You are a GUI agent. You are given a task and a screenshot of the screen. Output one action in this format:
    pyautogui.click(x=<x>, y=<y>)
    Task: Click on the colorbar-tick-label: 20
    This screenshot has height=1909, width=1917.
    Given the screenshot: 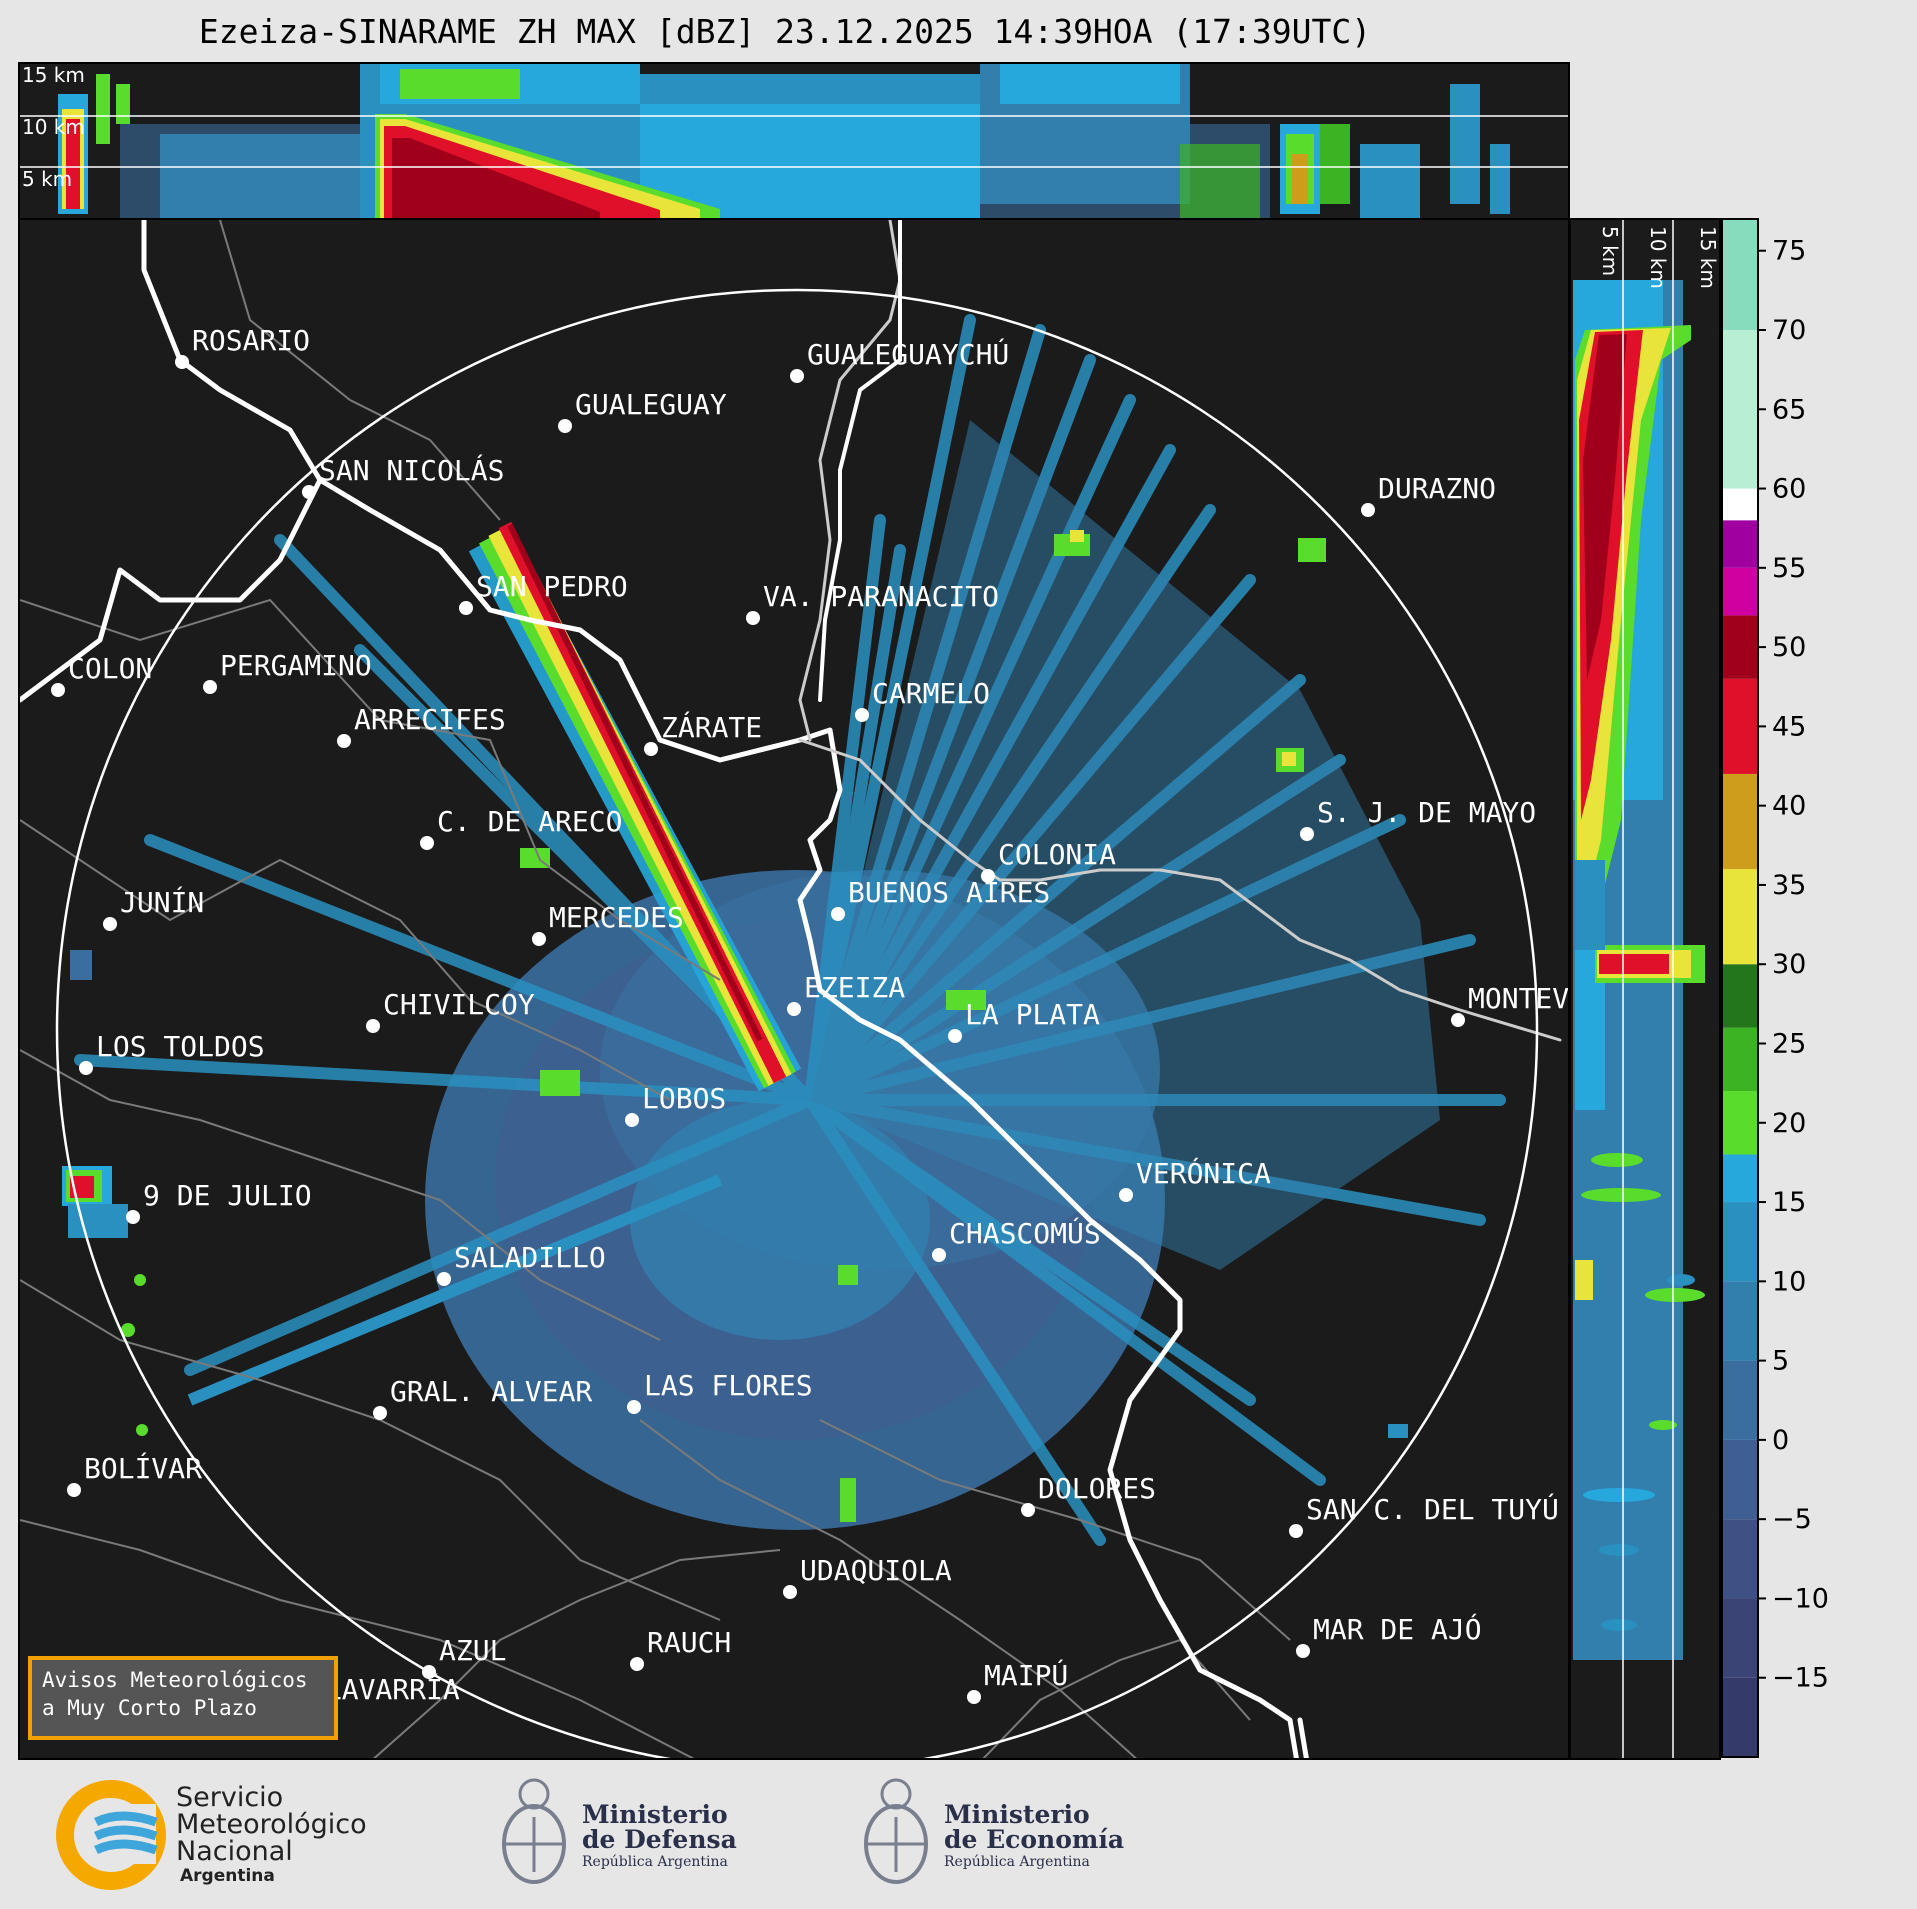 What is the action you would take?
    pyautogui.click(x=1789, y=1123)
    